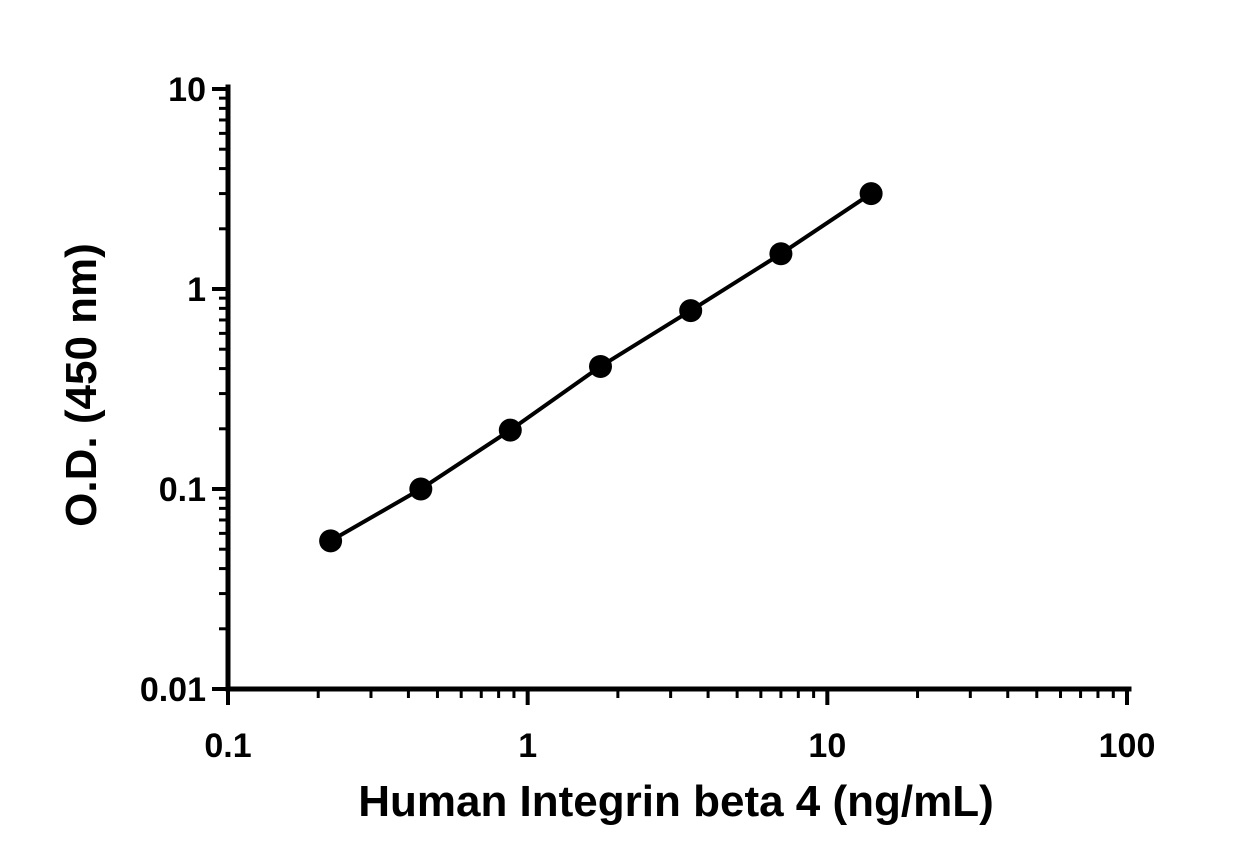 The width and height of the screenshot is (1251, 867). Describe the element at coordinates (182, 490) in the screenshot. I see `y-tick-label: 0.1` at that location.